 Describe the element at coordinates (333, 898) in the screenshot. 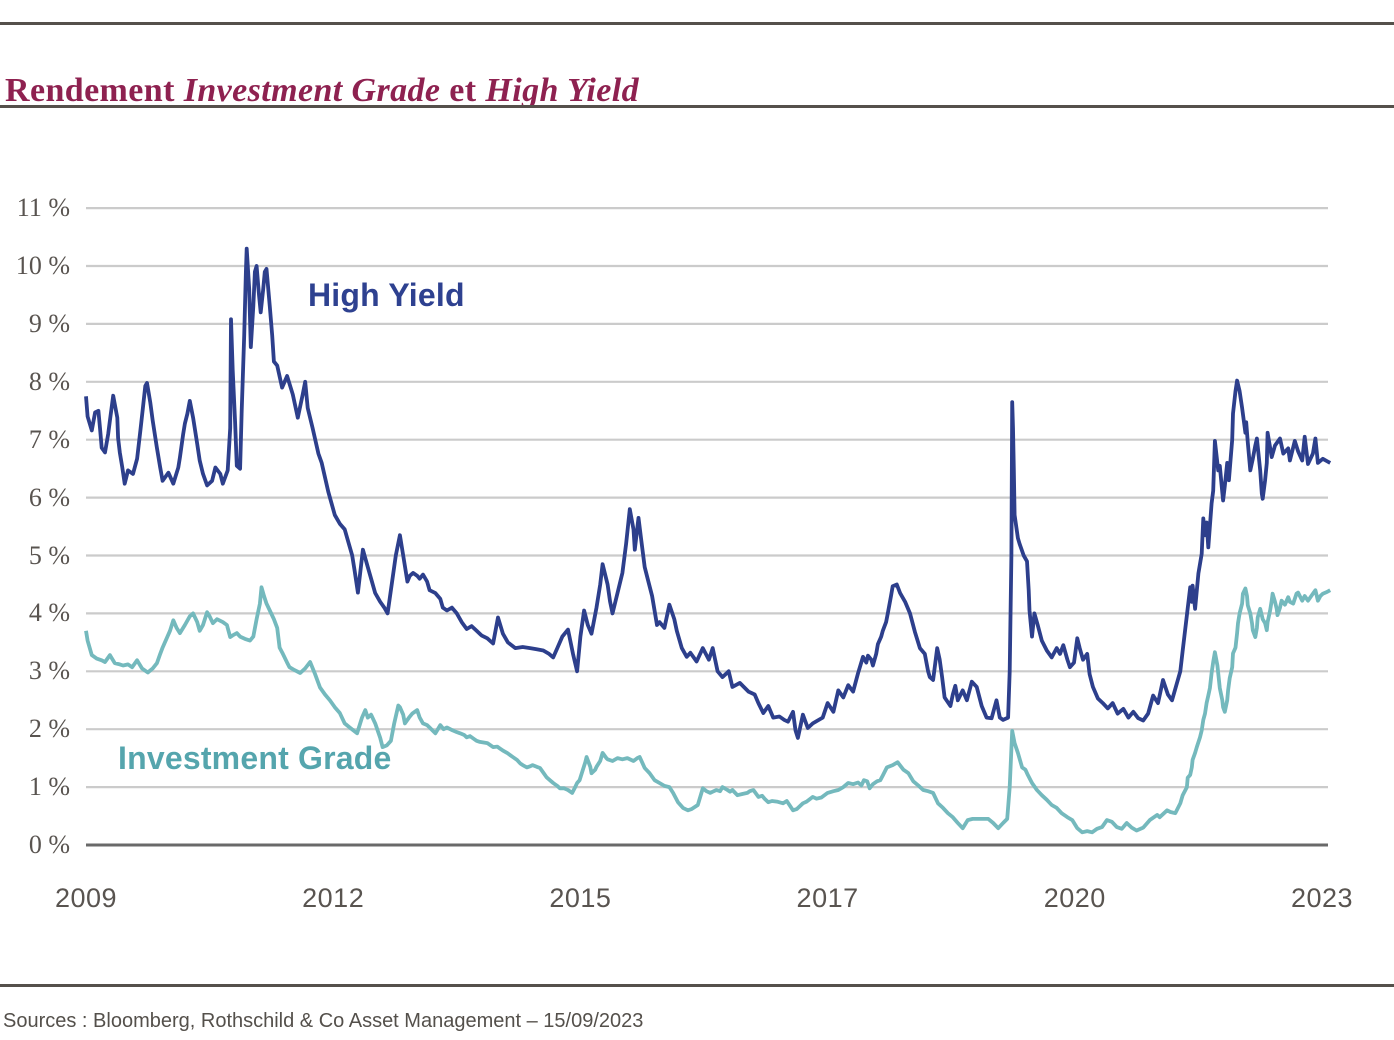

I see `x-axis-label: 2012` at that location.